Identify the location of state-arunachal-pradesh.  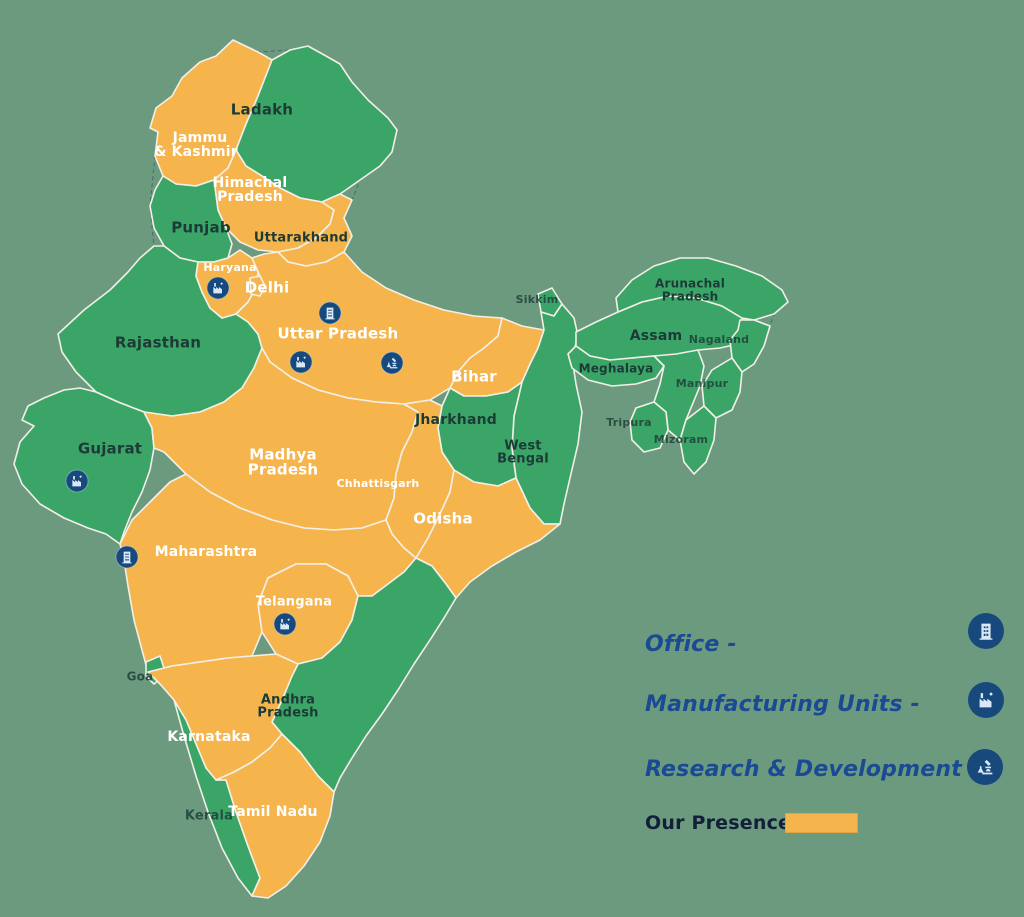
(702, 289).